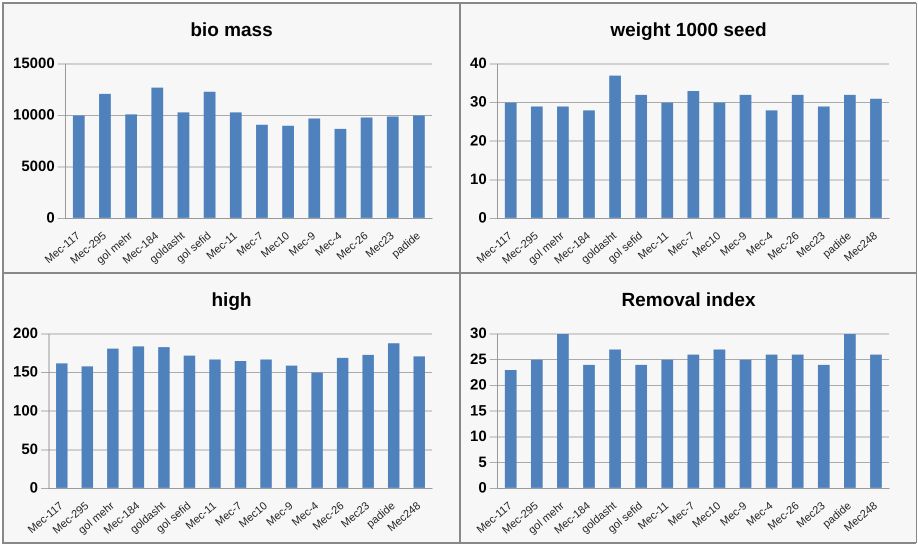 Image resolution: width=918 pixels, height=544 pixels. Describe the element at coordinates (29, 449) in the screenshot. I see `y-tick-label: 50` at that location.